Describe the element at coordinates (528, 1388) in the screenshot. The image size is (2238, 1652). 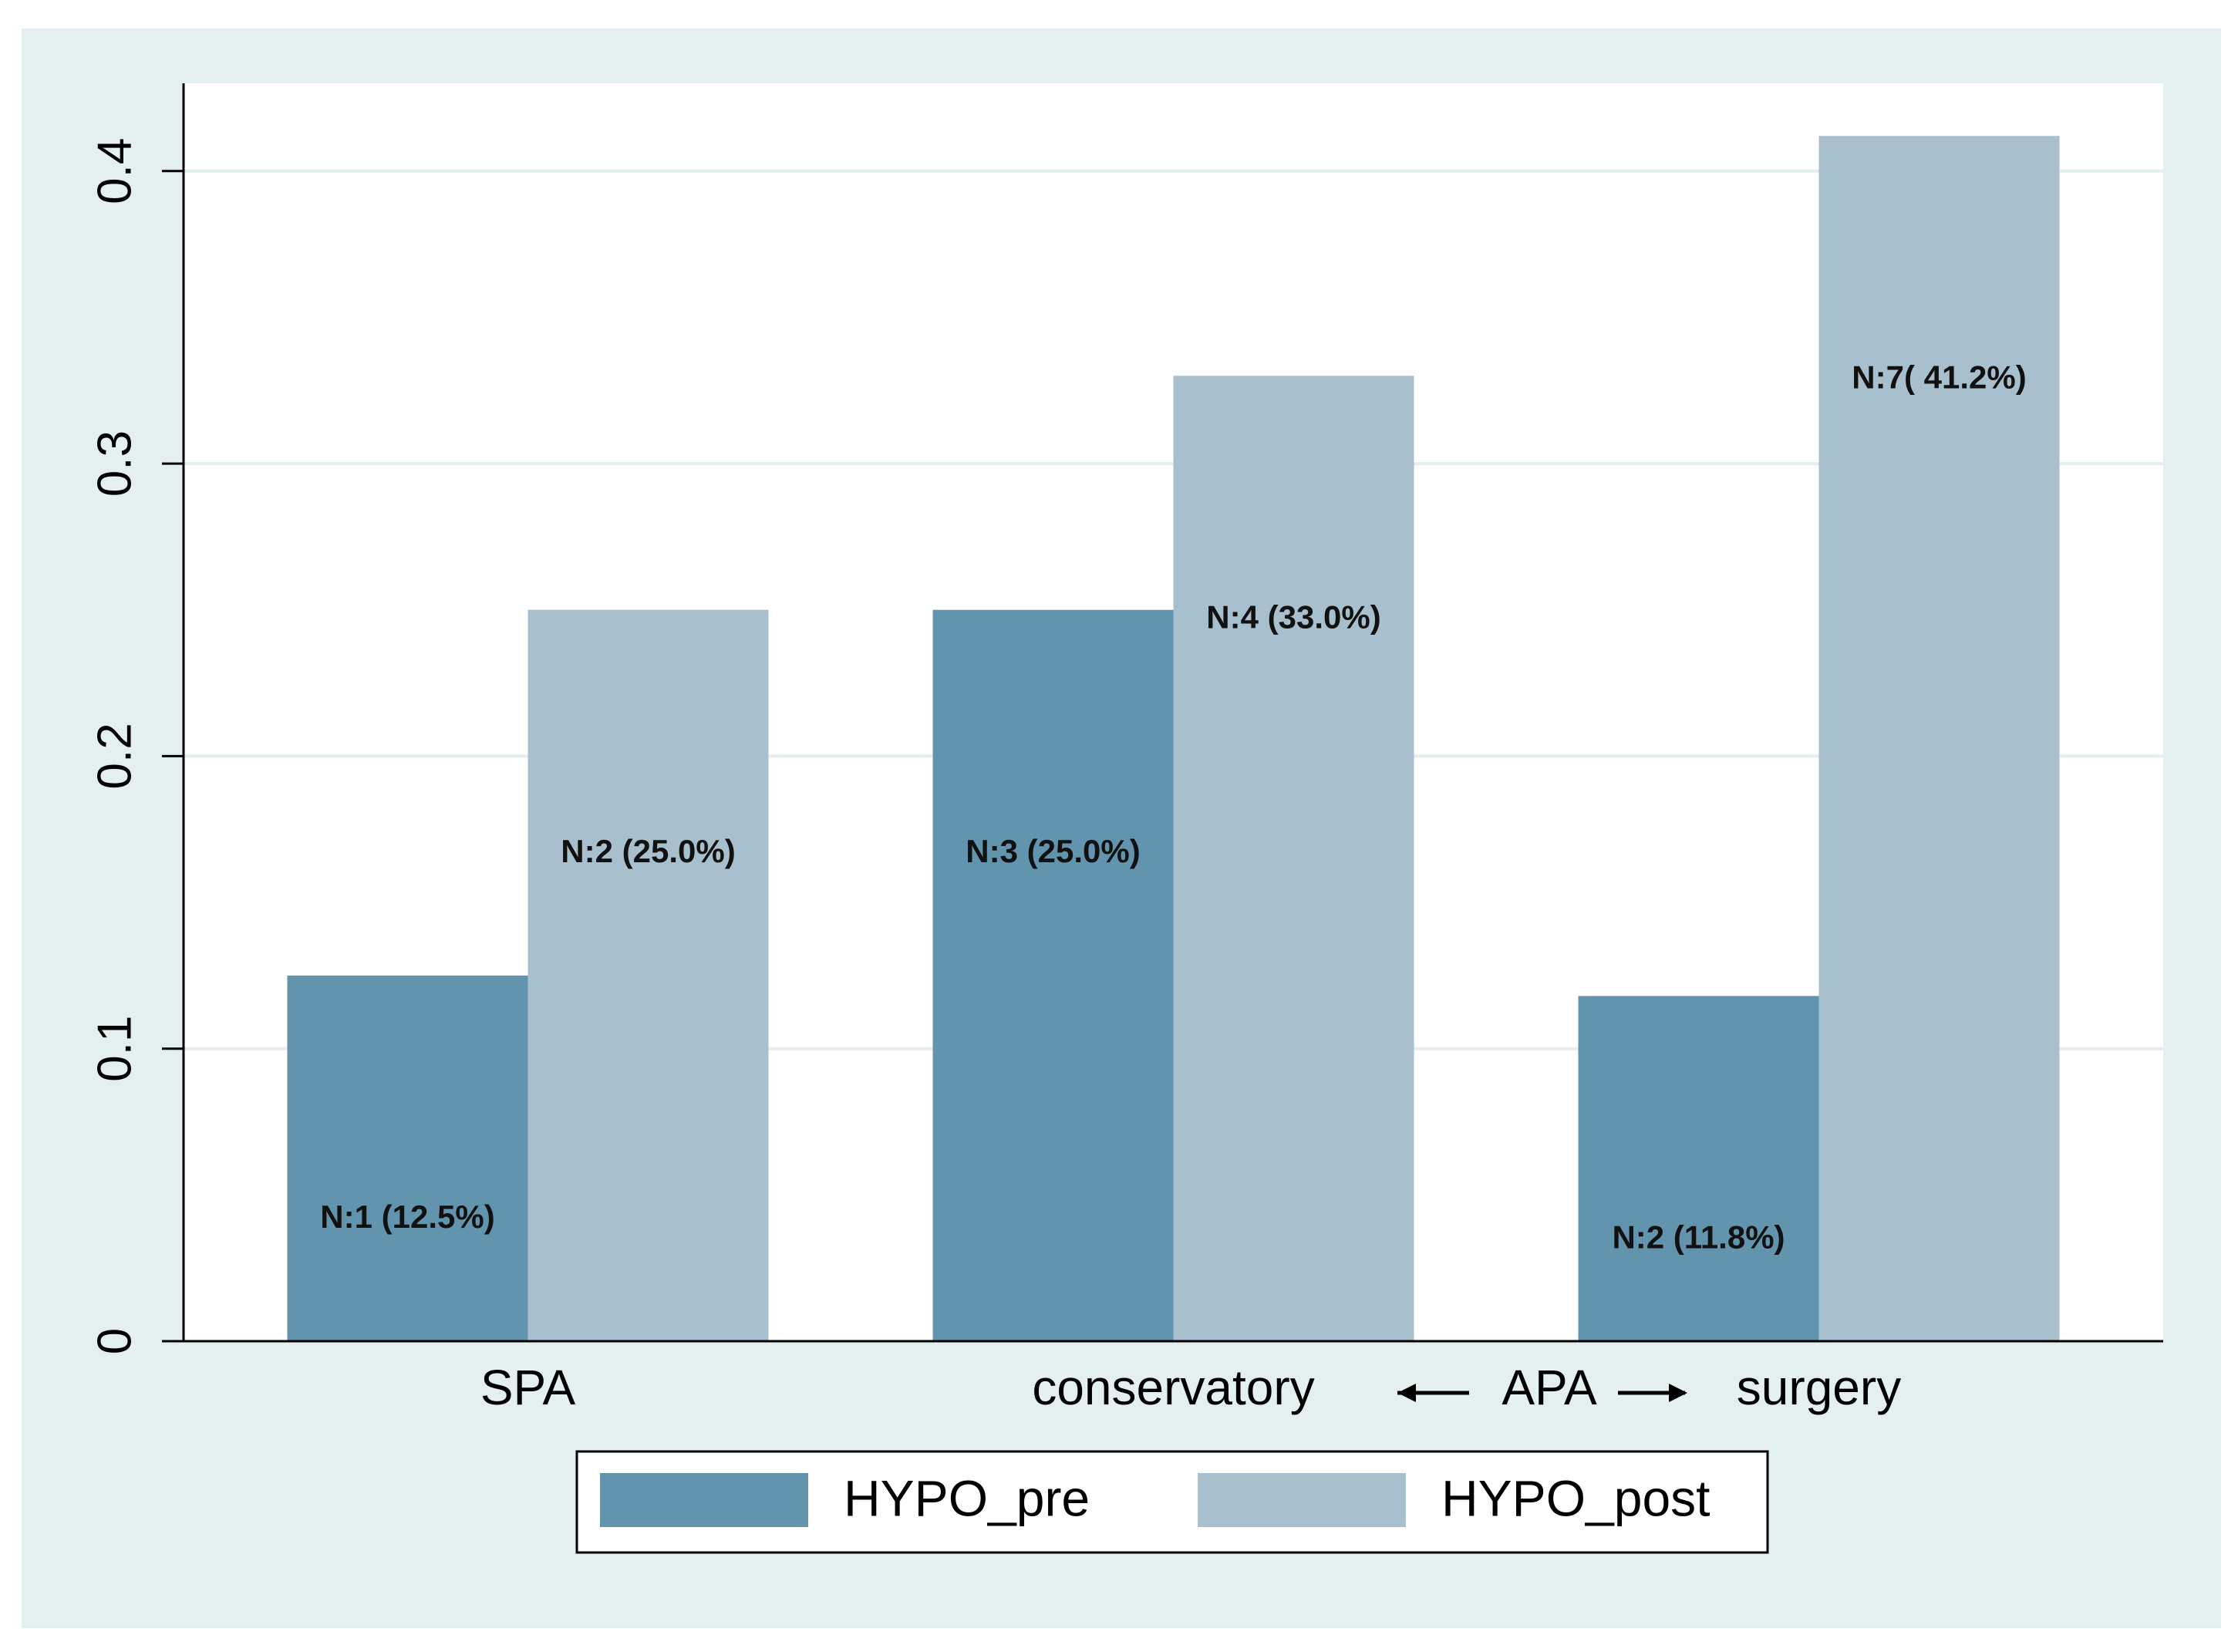
I see `x-tick-label: SPA` at that location.